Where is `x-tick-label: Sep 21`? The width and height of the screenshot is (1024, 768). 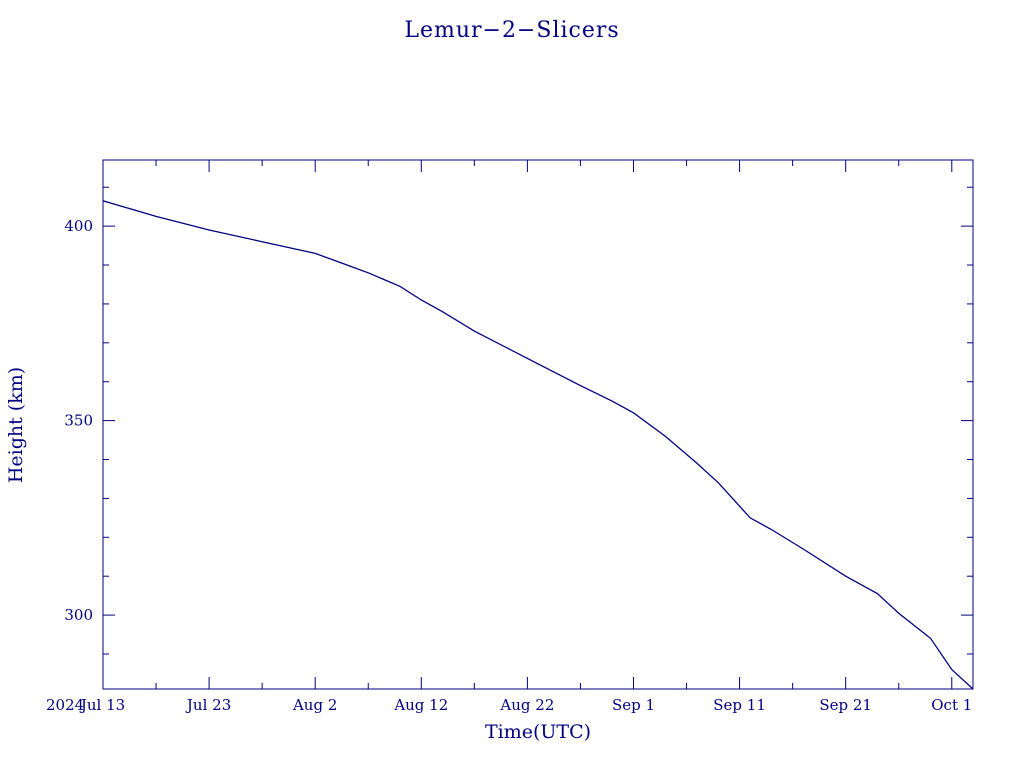 x-tick-label: Sep 21 is located at coordinates (845, 705).